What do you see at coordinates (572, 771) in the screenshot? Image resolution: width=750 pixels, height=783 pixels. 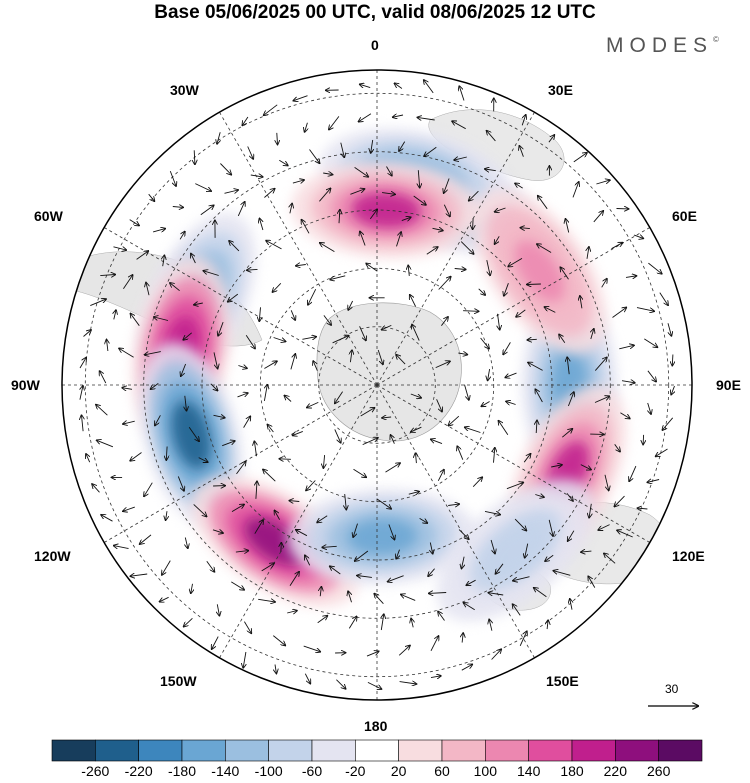 I see `colorbar-tick-label: 180` at bounding box center [572, 771].